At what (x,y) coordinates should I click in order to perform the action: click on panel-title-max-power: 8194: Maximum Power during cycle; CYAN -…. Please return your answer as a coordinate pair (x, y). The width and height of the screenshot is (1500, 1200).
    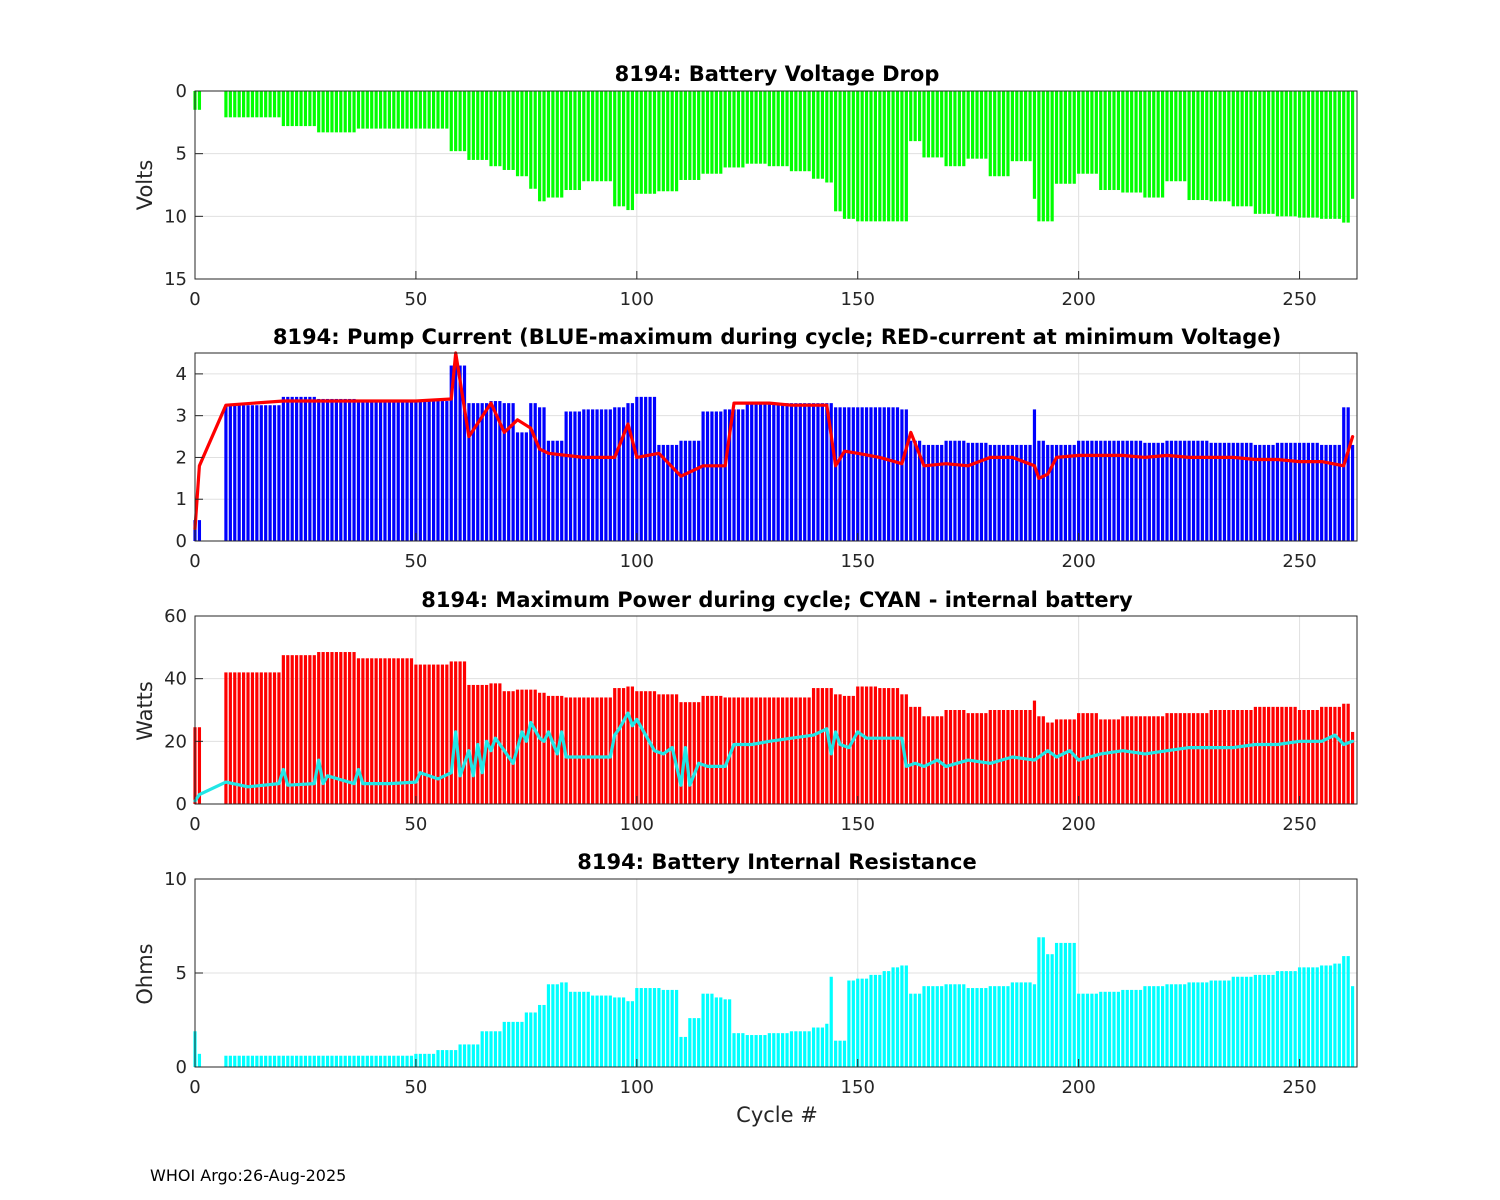
    Looking at the image, I should click on (777, 600).